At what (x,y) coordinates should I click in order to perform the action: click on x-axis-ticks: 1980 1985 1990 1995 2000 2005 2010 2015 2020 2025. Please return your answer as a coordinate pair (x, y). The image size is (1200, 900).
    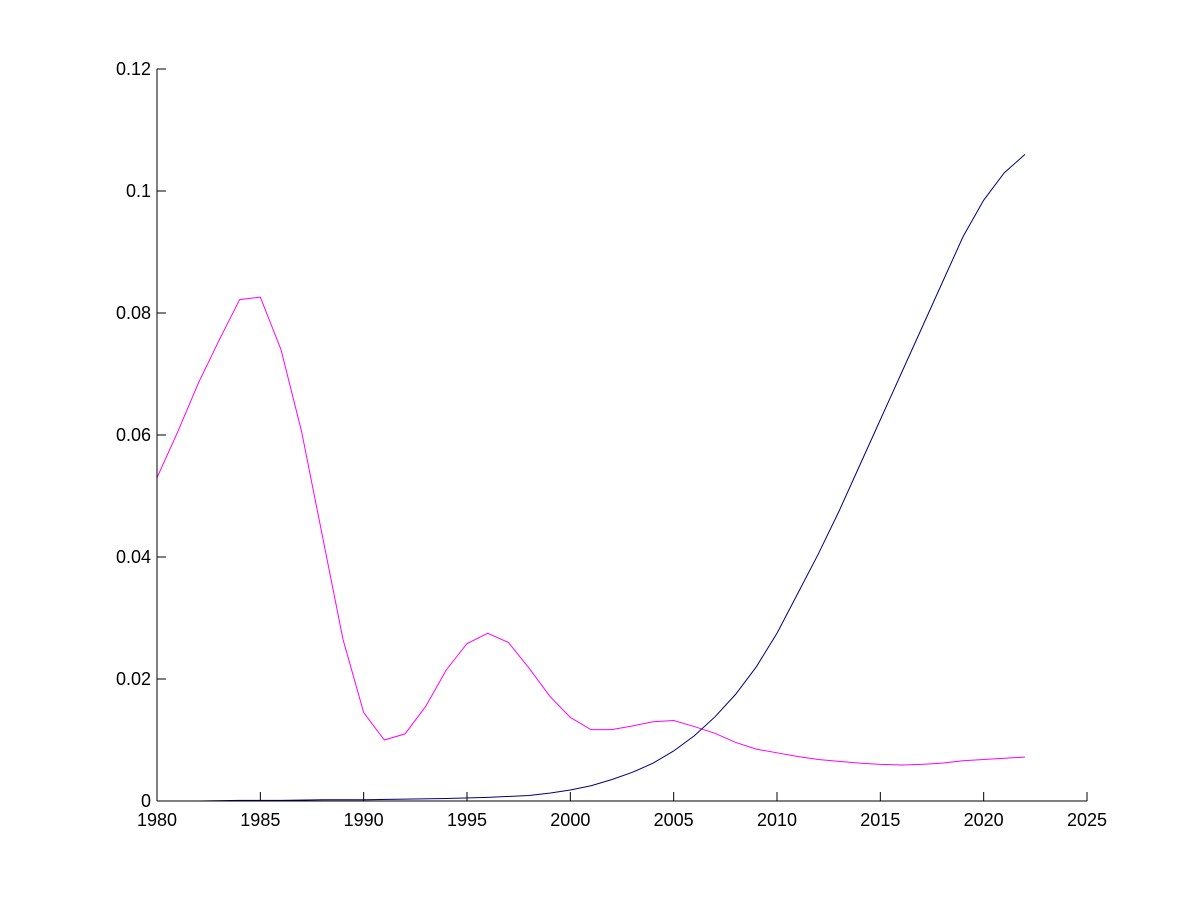
    Looking at the image, I should click on (622, 811).